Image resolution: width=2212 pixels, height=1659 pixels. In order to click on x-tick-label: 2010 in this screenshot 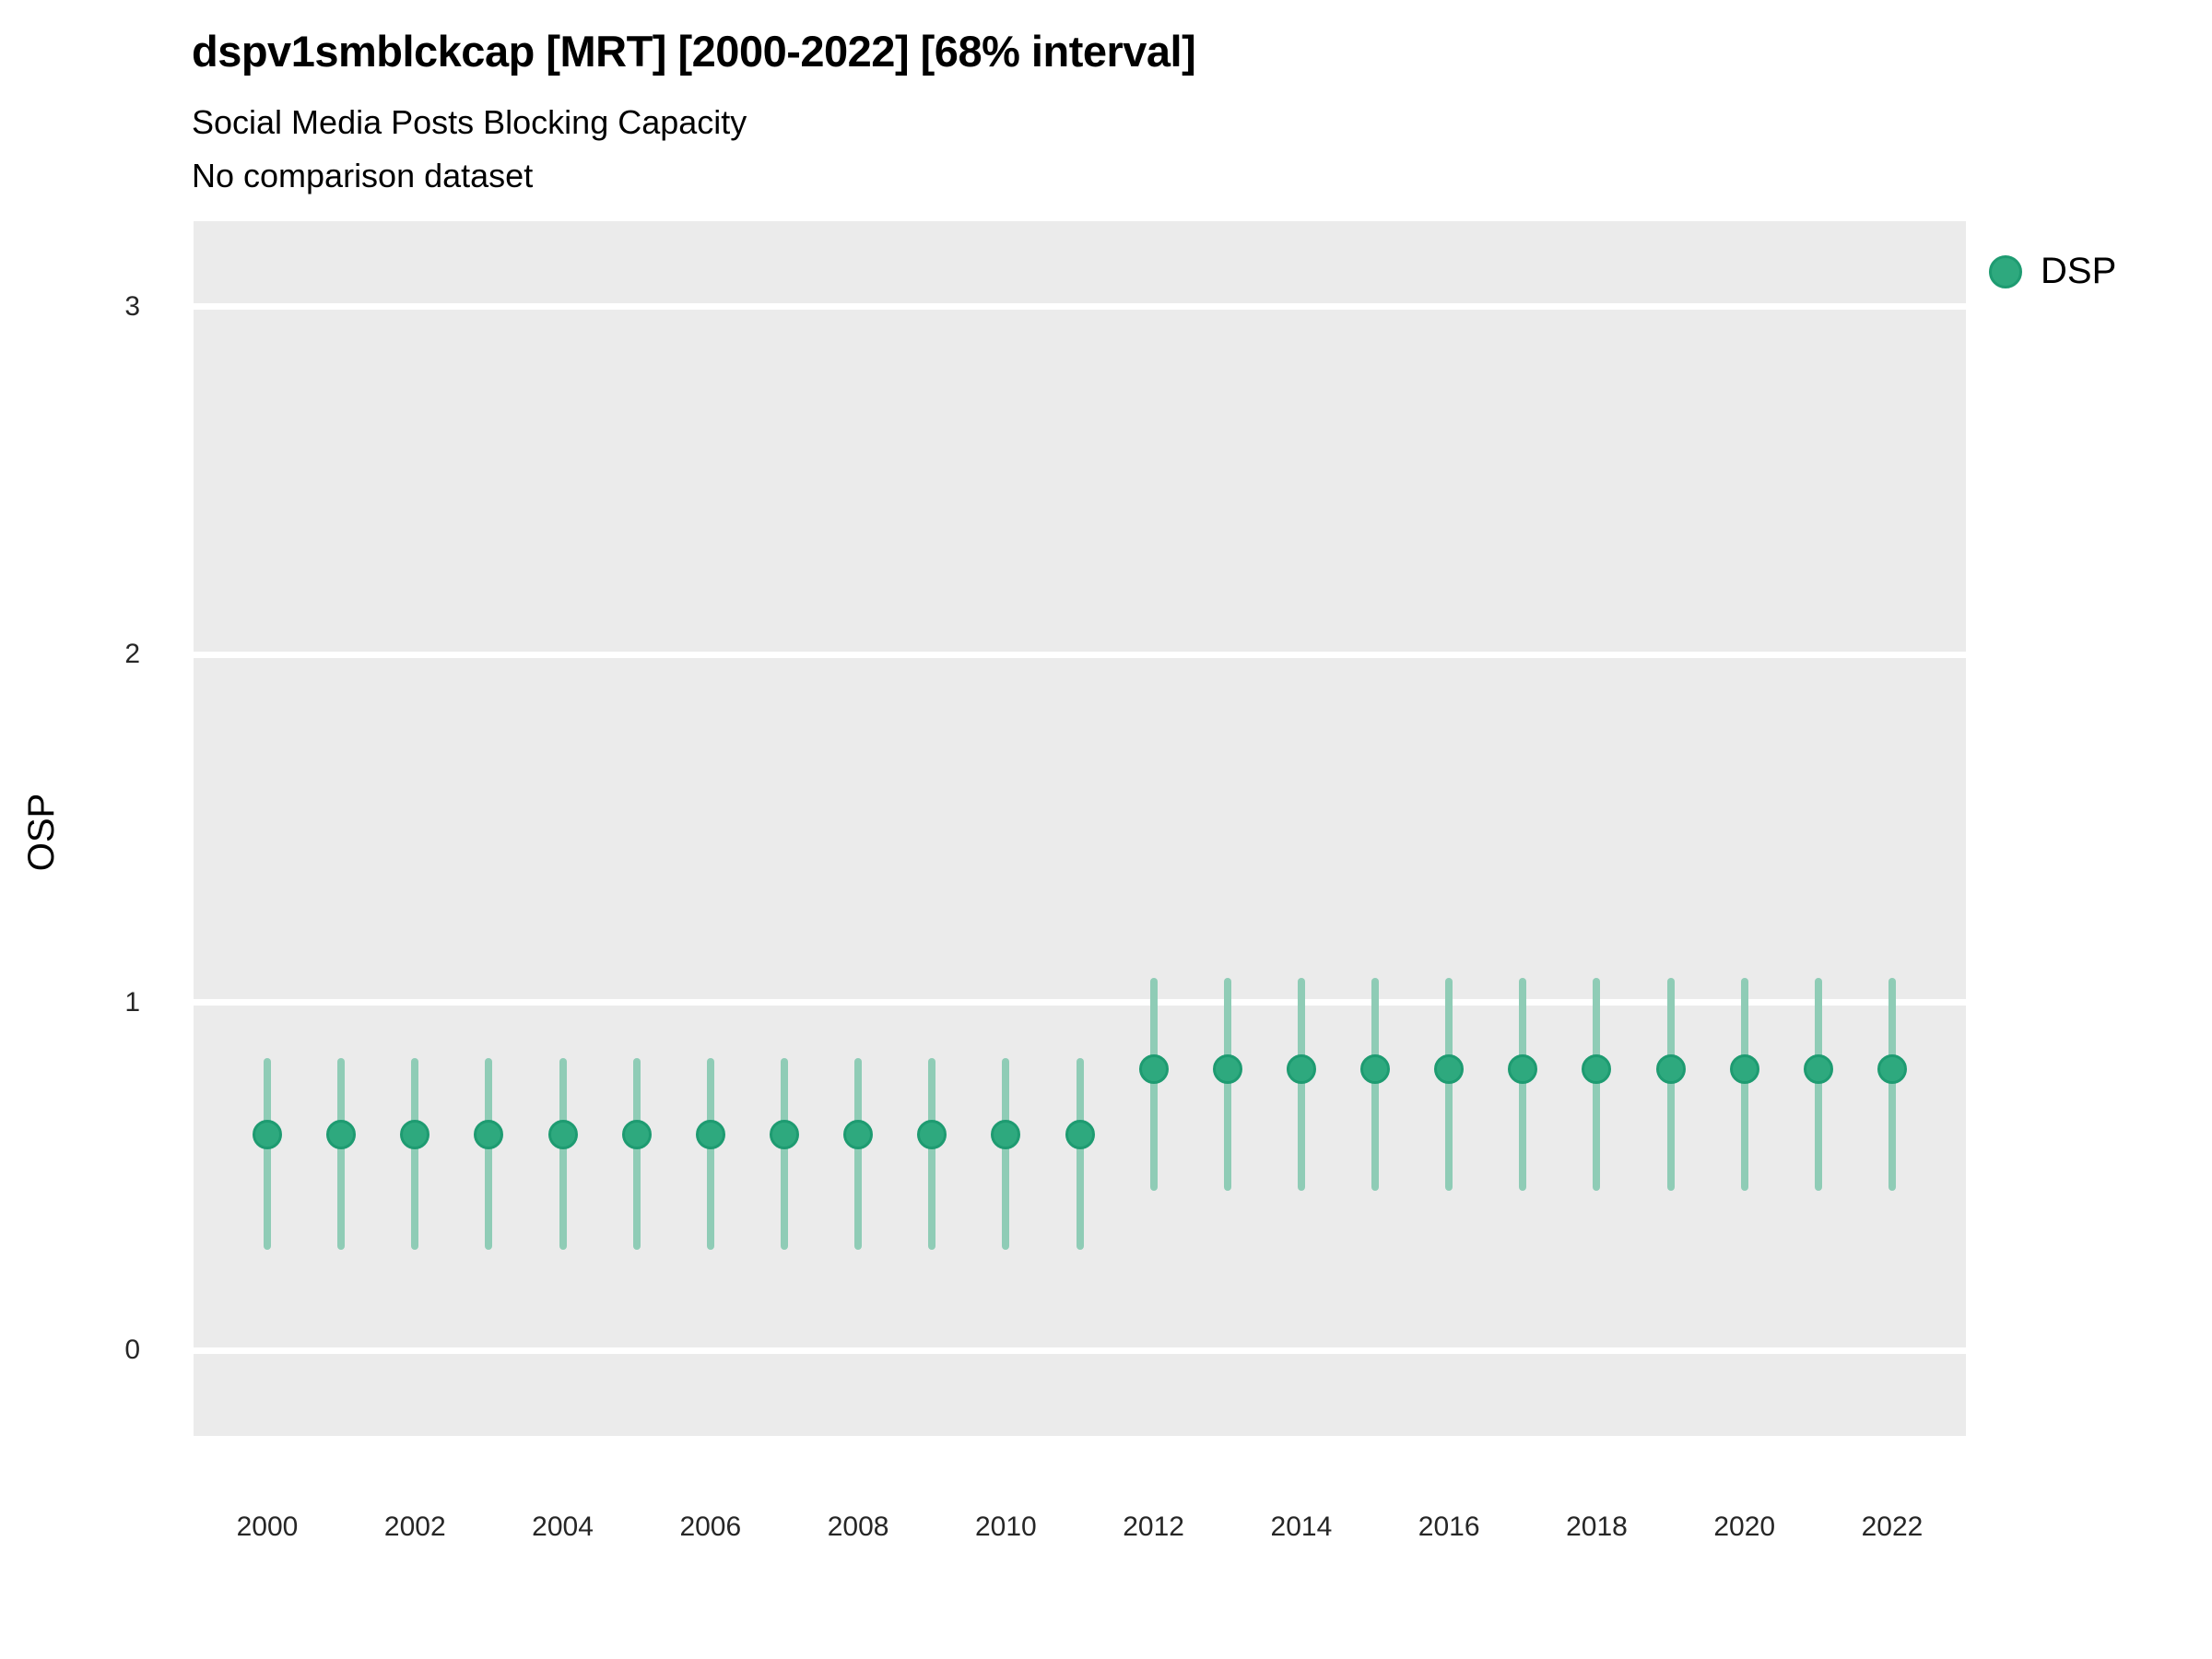, I will do `click(1005, 1527)`.